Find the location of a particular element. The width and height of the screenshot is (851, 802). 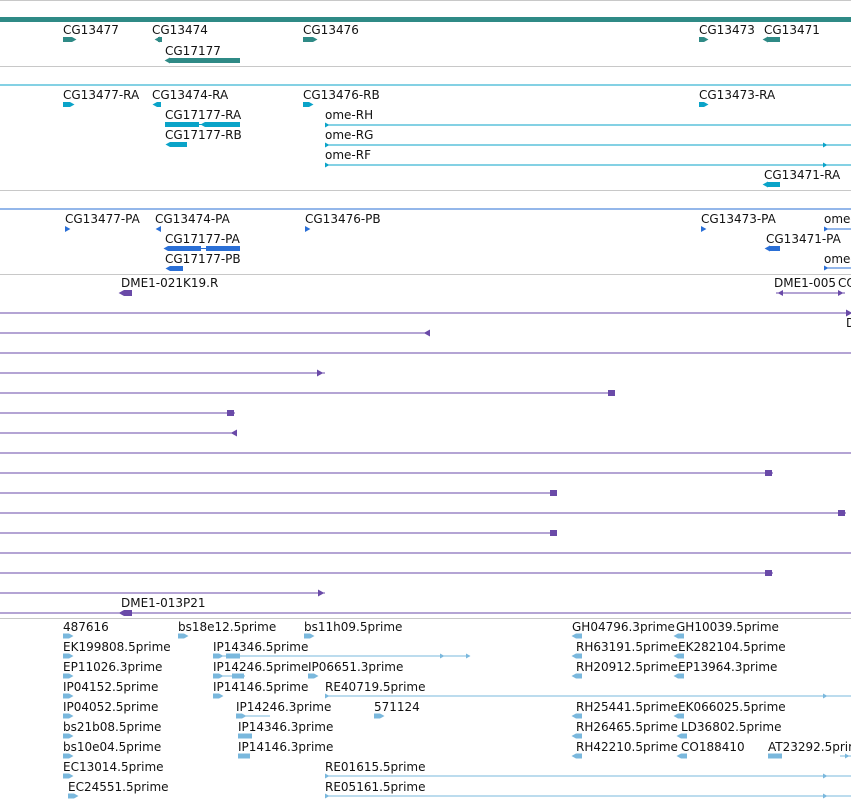

est-label: RE40719.5prime is located at coordinates (375, 687).